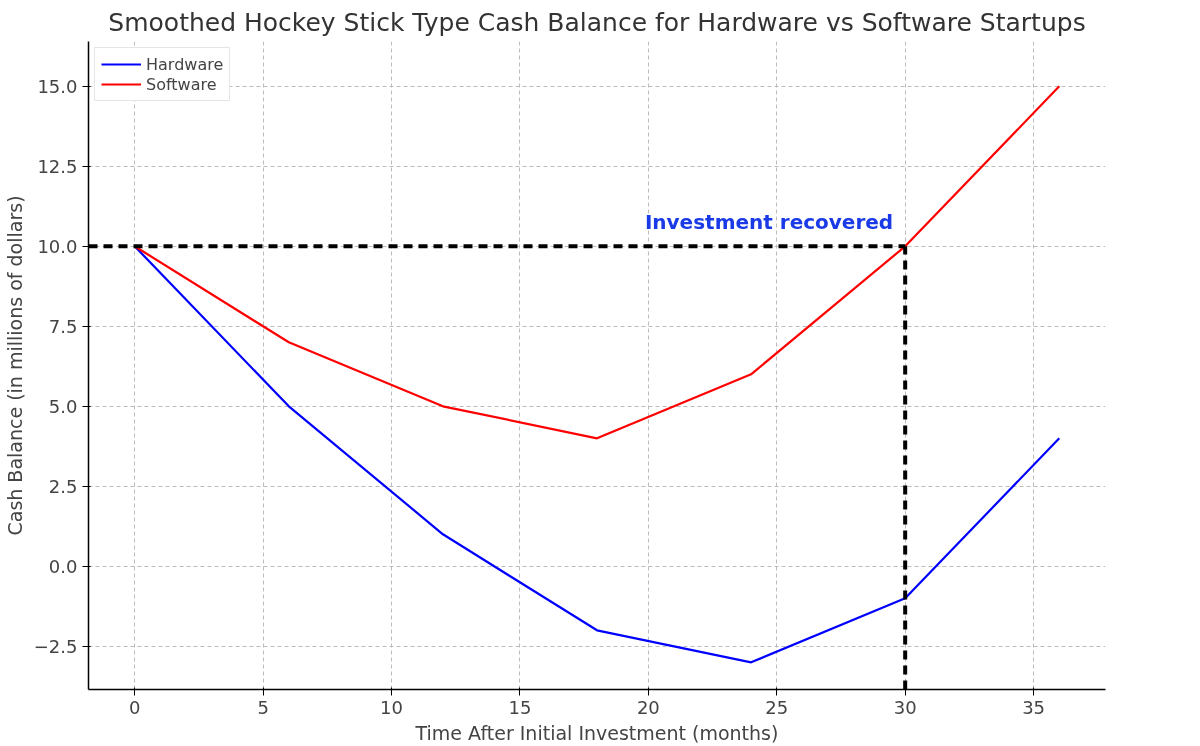  Describe the element at coordinates (905, 707) in the screenshot. I see `x-tick-label: 30` at that location.